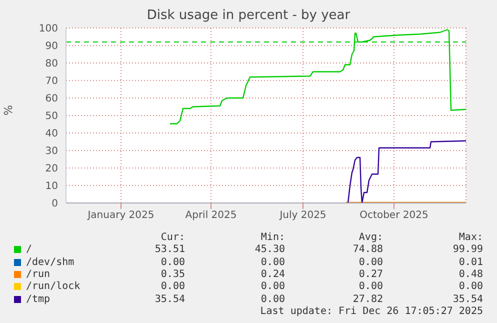  I want to click on x-tick-label: April 2025, so click(211, 216).